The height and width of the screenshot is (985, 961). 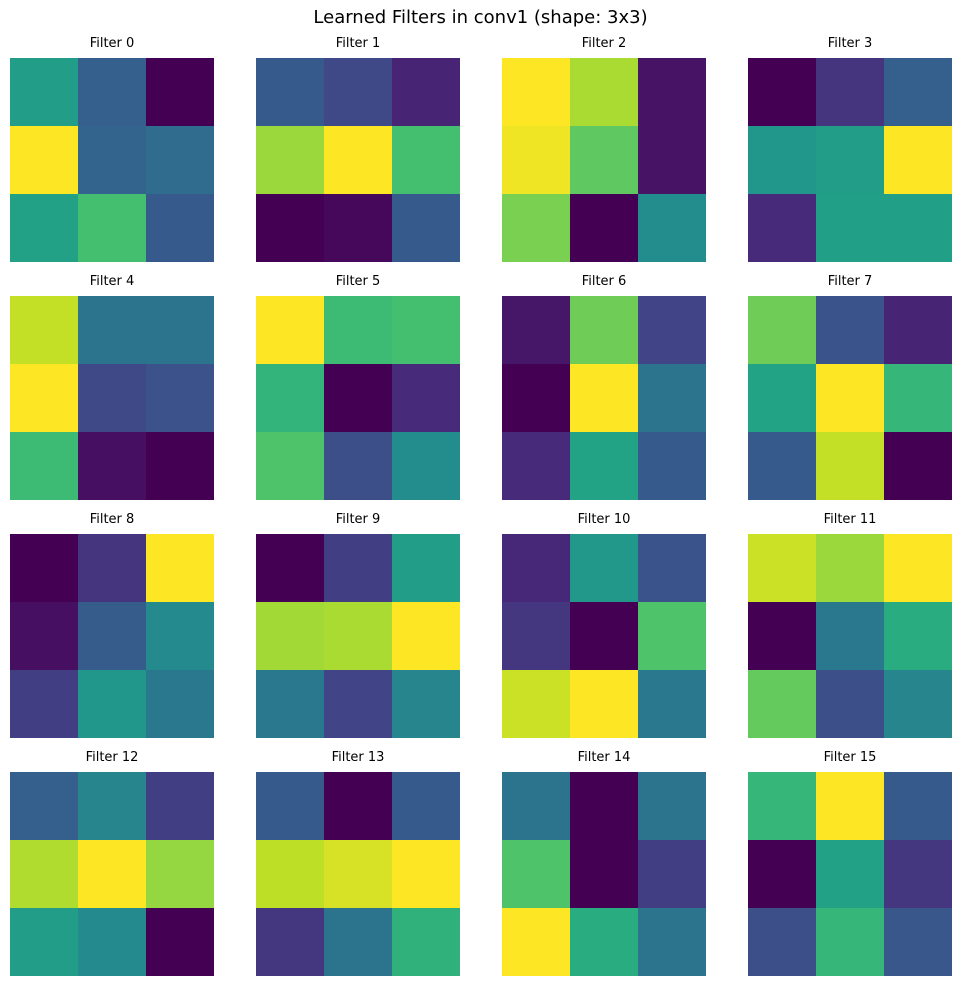 I want to click on filter-title: Filter 10, so click(x=604, y=519).